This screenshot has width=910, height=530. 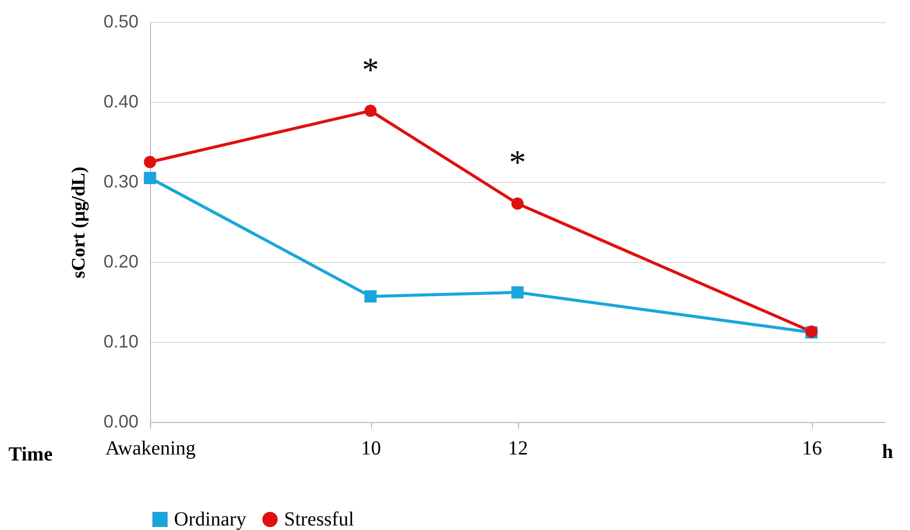 What do you see at coordinates (120, 182) in the screenshot?
I see `y-tick-label: 0.30` at bounding box center [120, 182].